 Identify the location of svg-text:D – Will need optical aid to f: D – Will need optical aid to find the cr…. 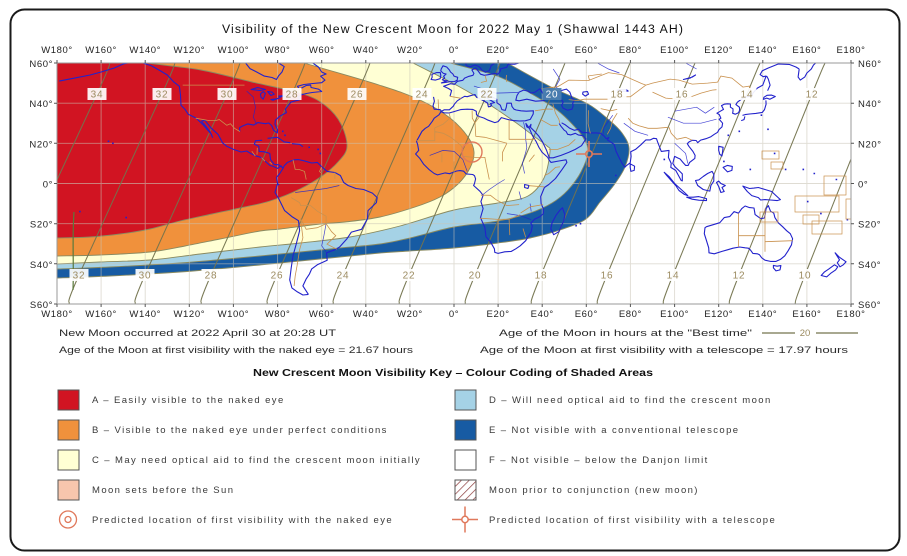
(630, 400).